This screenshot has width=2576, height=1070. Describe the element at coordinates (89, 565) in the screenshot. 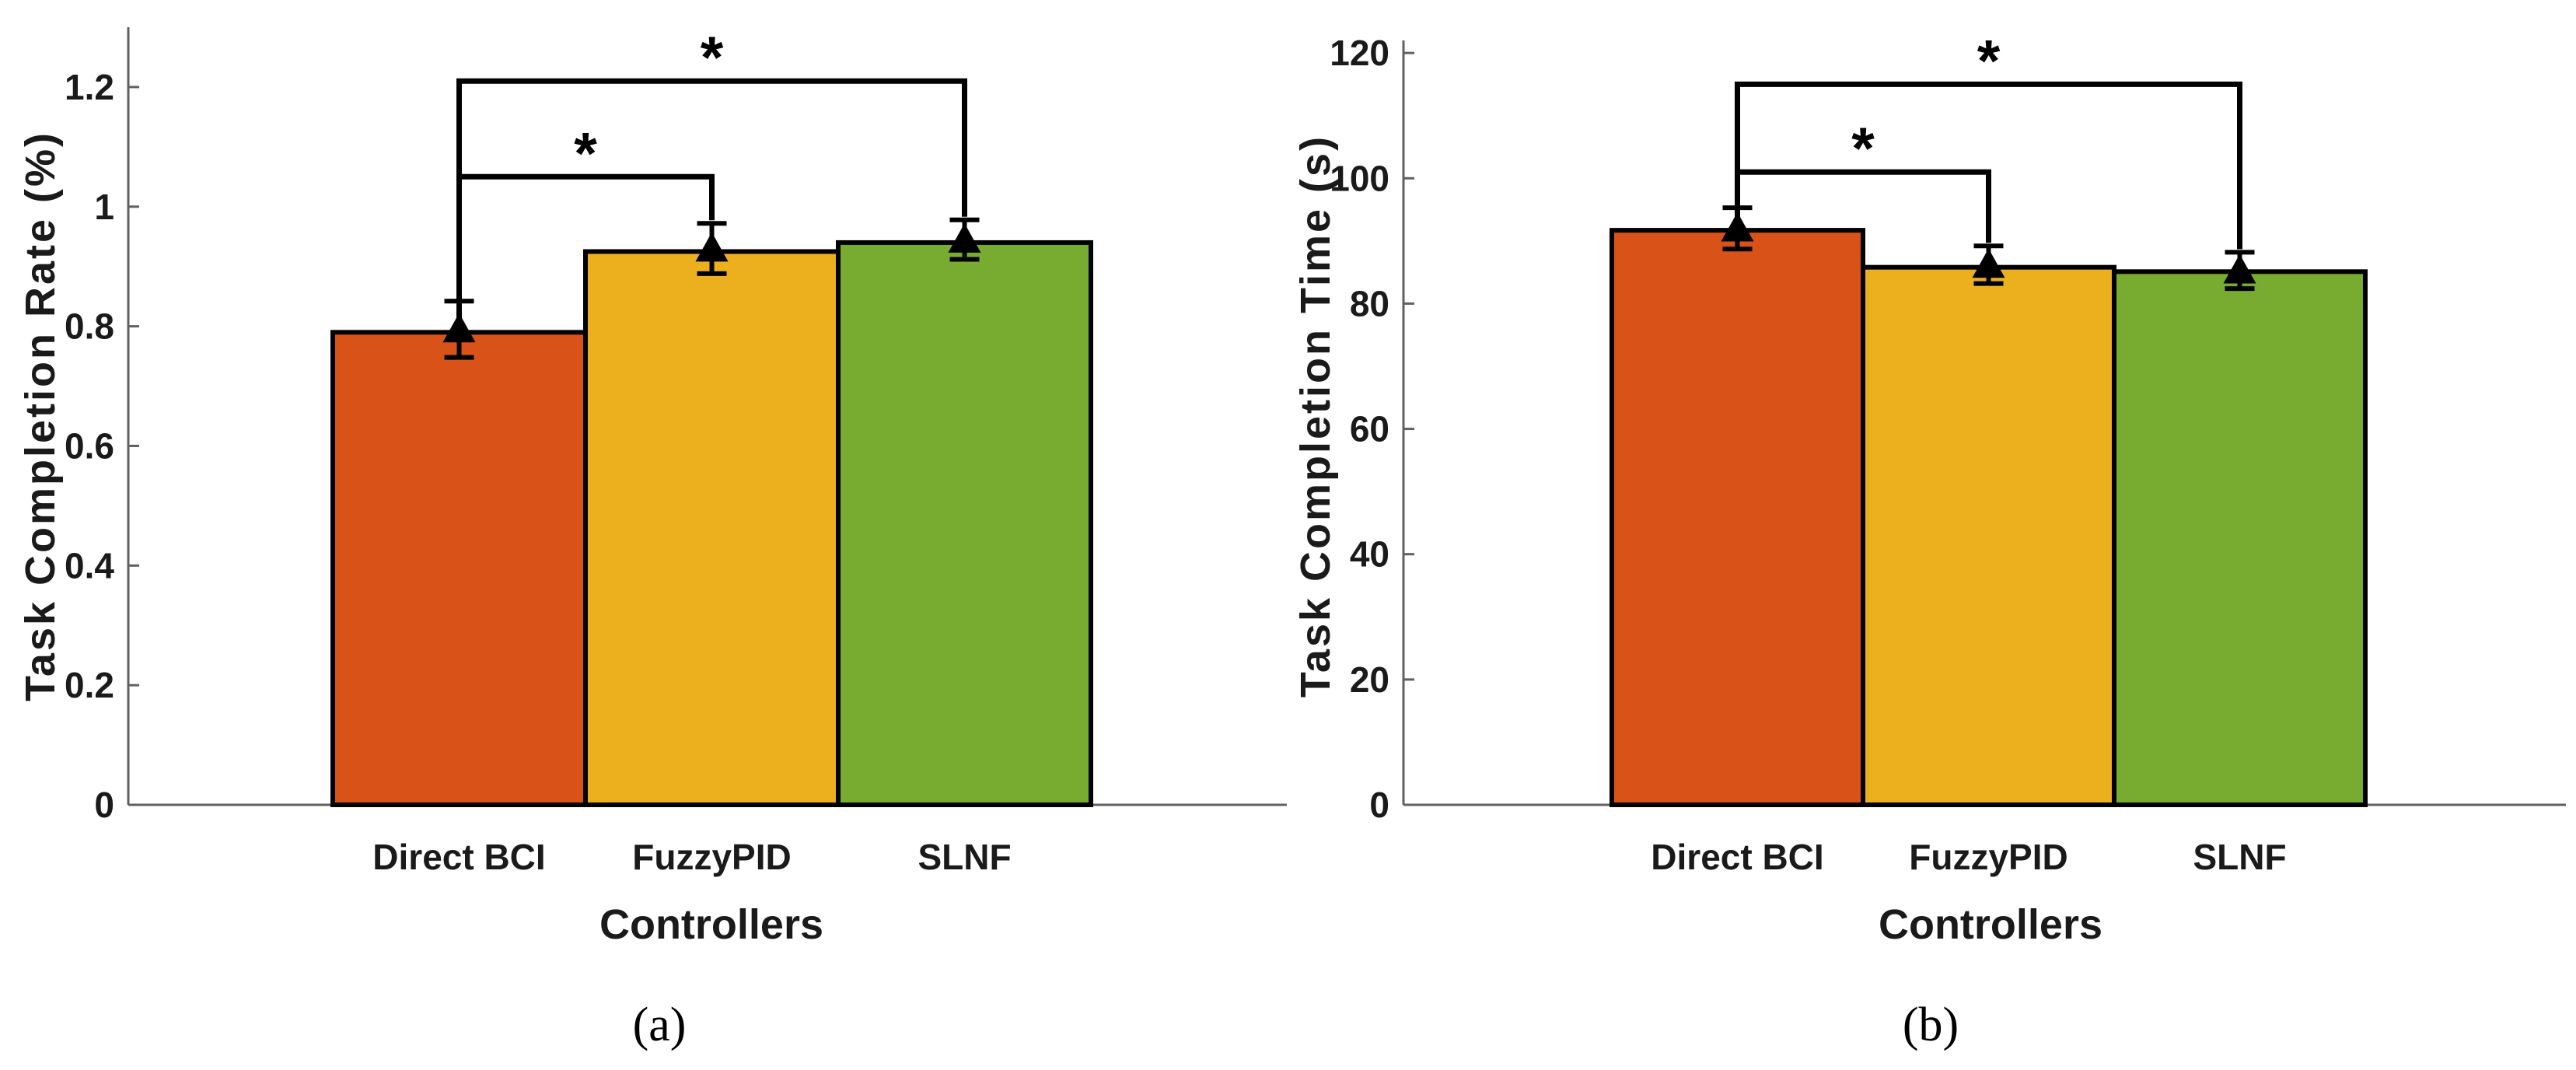

I see `y-tick-label: 0.4` at that location.